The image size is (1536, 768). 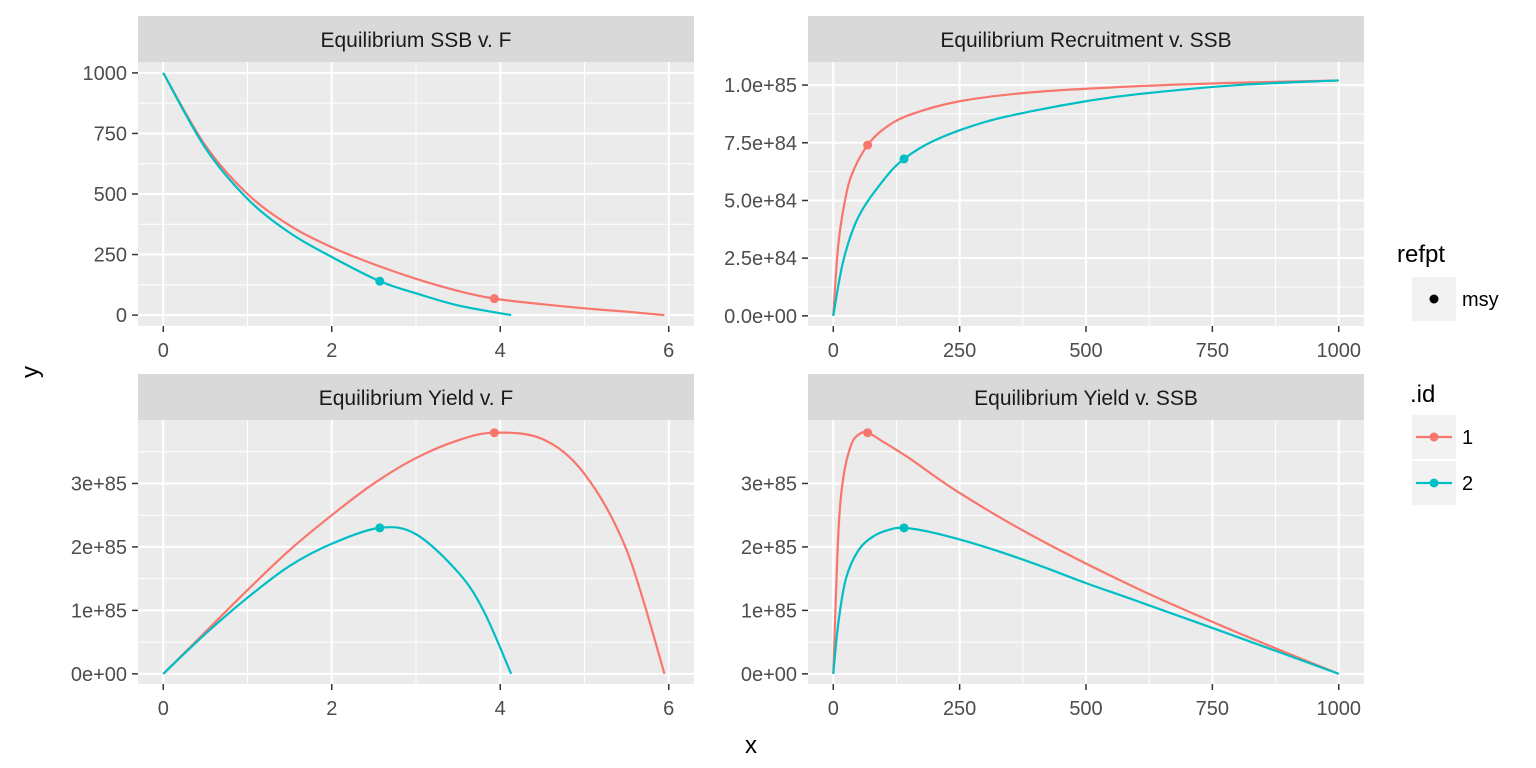 I want to click on panel-title: Equilibrium Recruitment v. SSB, so click(x=1085, y=40).